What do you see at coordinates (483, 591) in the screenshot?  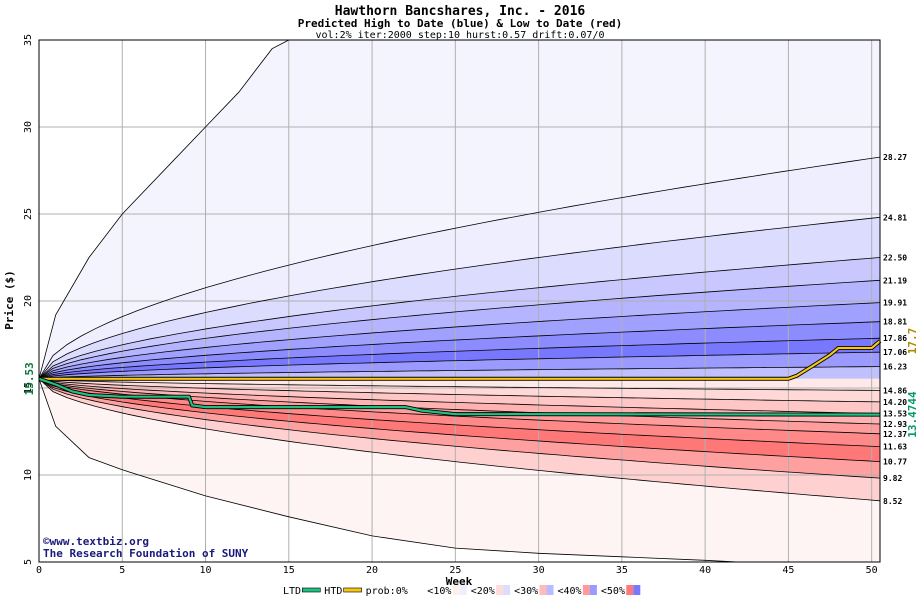 I see `legend-label: <20%` at bounding box center [483, 591].